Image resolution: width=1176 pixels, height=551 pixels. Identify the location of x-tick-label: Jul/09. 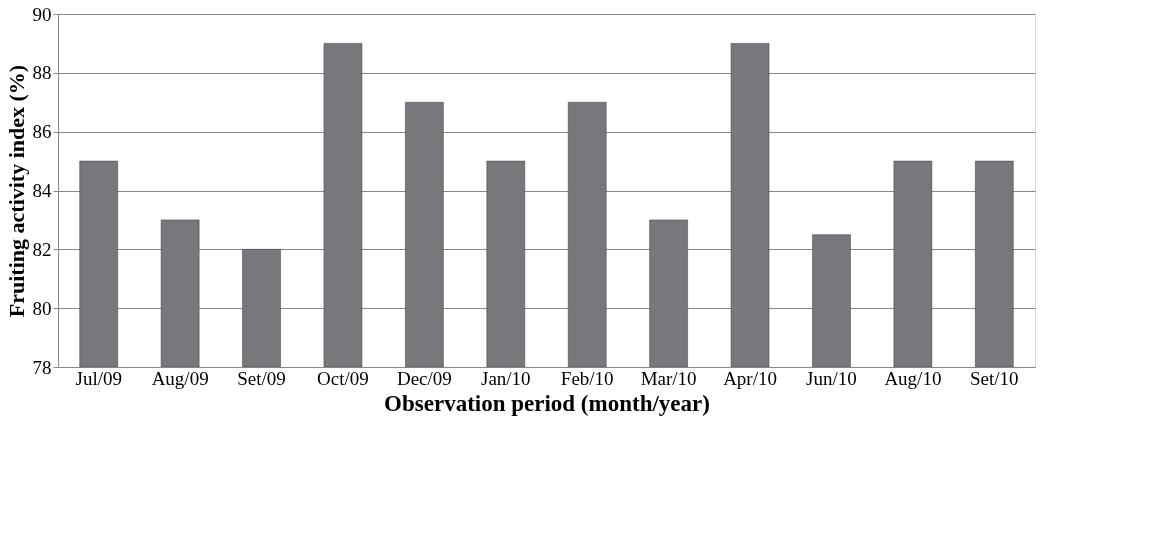
(98, 378).